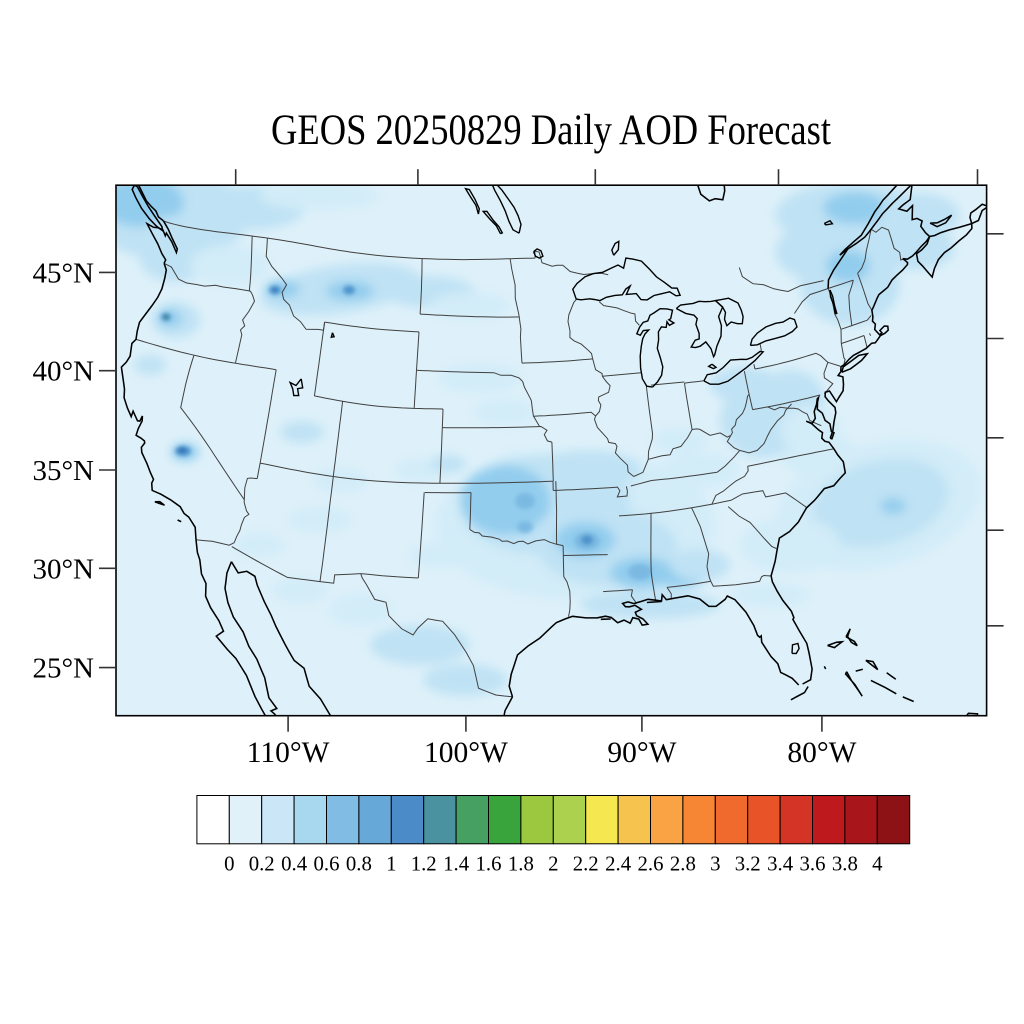  What do you see at coordinates (327, 864) in the screenshot?
I see `svg-text: 0.6` at bounding box center [327, 864].